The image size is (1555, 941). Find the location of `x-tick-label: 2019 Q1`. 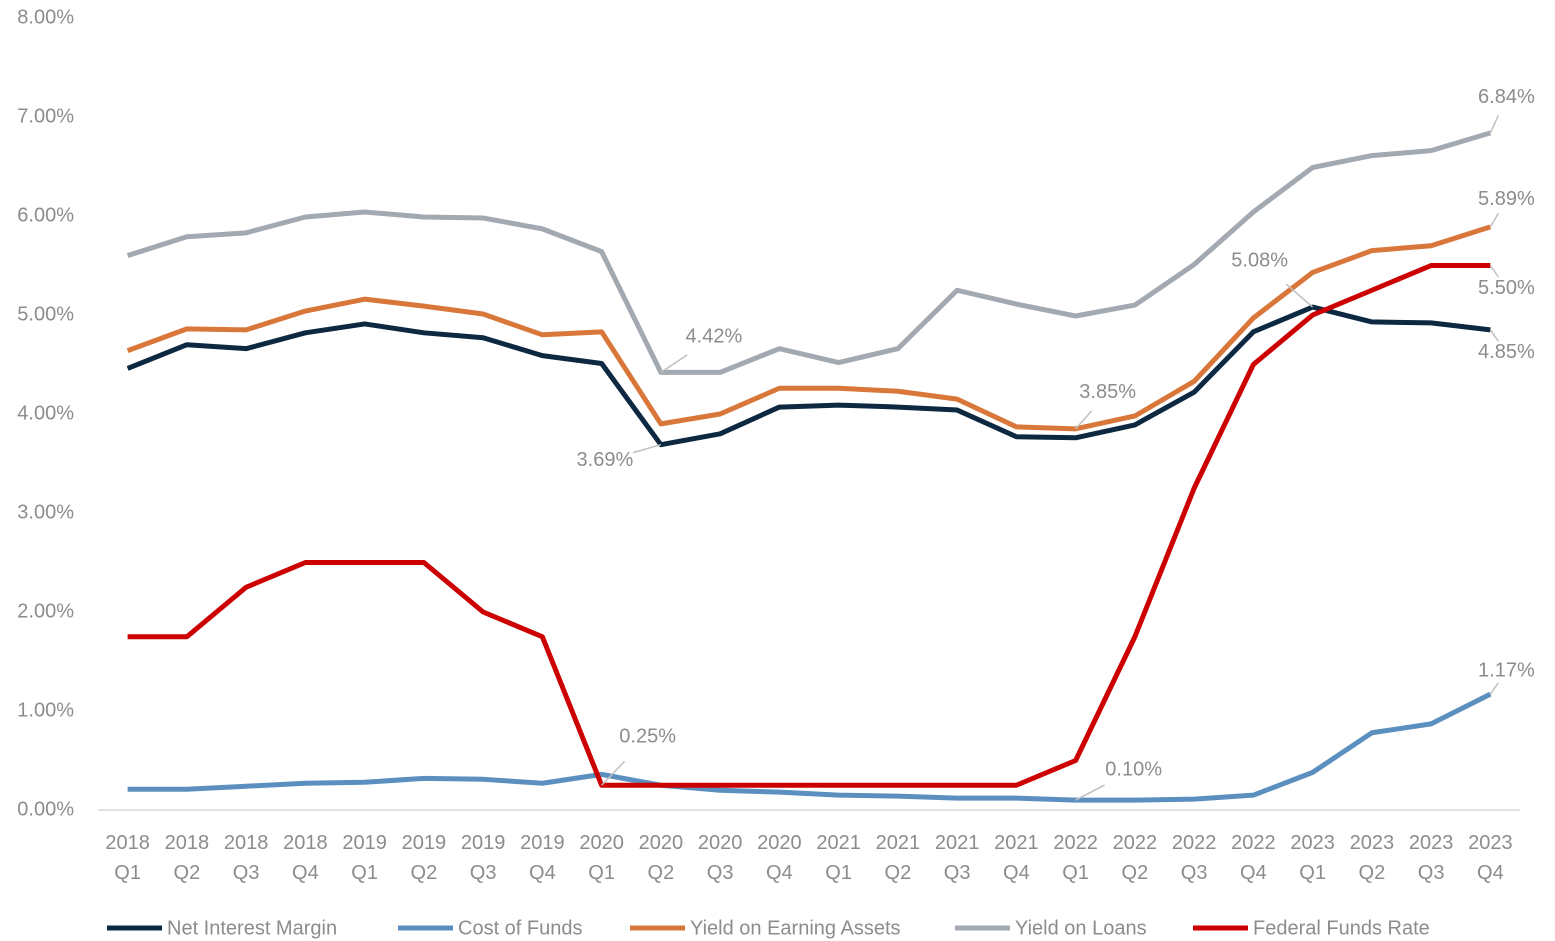

x-tick-label: 2019 Q1 is located at coordinates (364, 858).